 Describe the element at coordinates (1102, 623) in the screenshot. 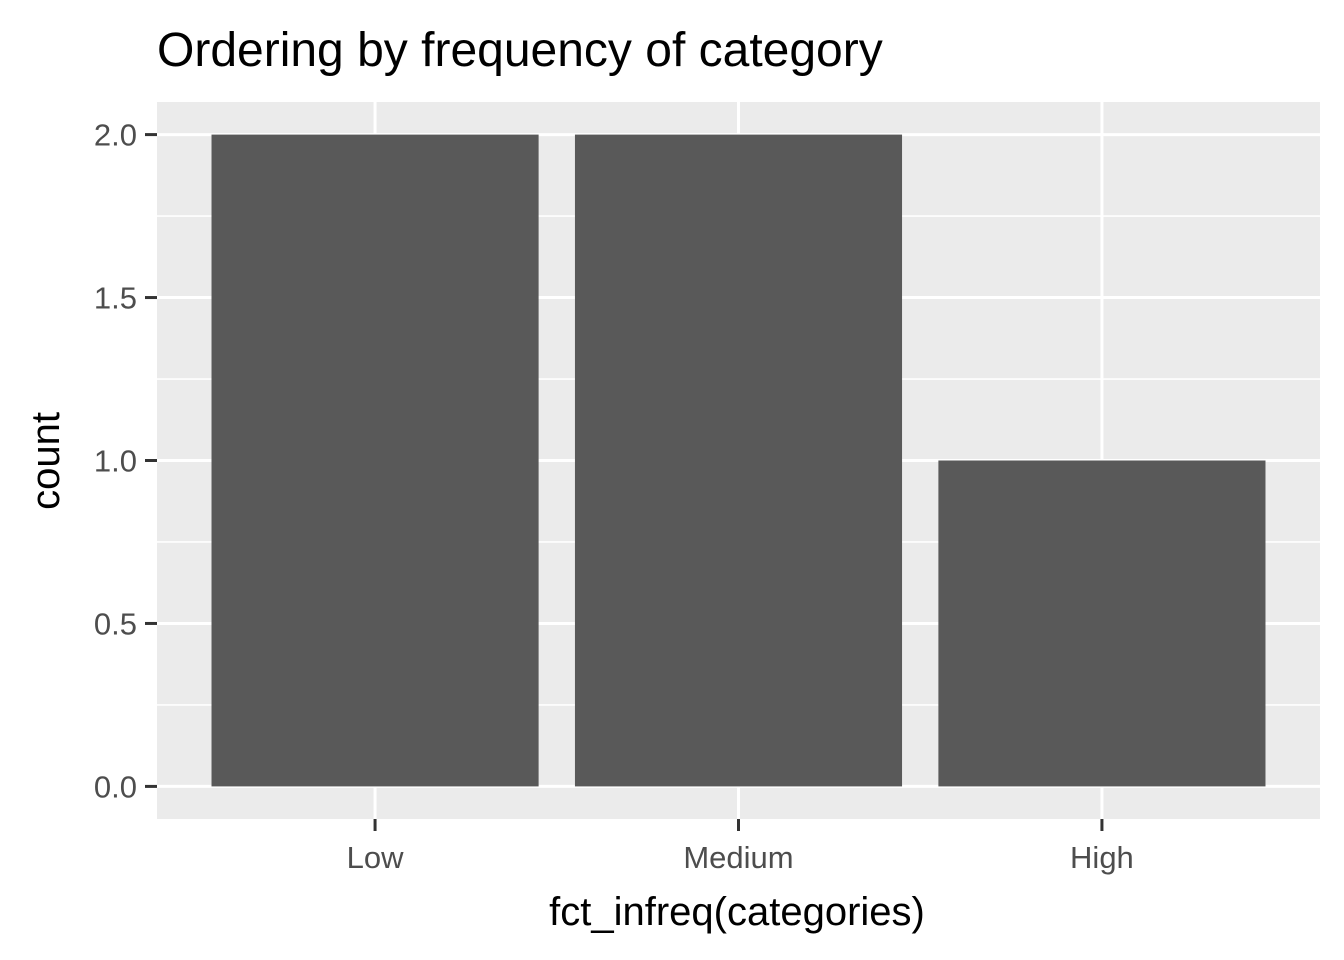

I see `bar-high` at that location.